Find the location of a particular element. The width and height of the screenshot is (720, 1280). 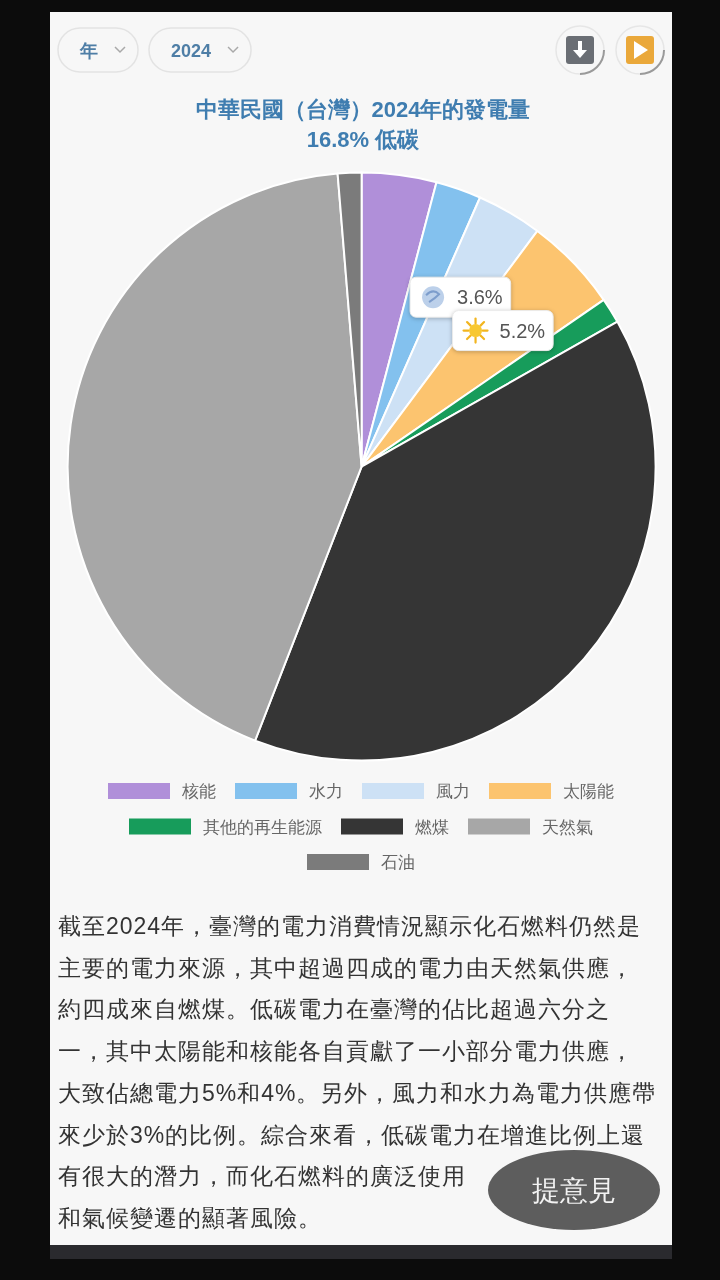

text: 約四成來自燃煤。低碳電力在臺灣的佔比超過六分之 is located at coordinates (334, 1009).